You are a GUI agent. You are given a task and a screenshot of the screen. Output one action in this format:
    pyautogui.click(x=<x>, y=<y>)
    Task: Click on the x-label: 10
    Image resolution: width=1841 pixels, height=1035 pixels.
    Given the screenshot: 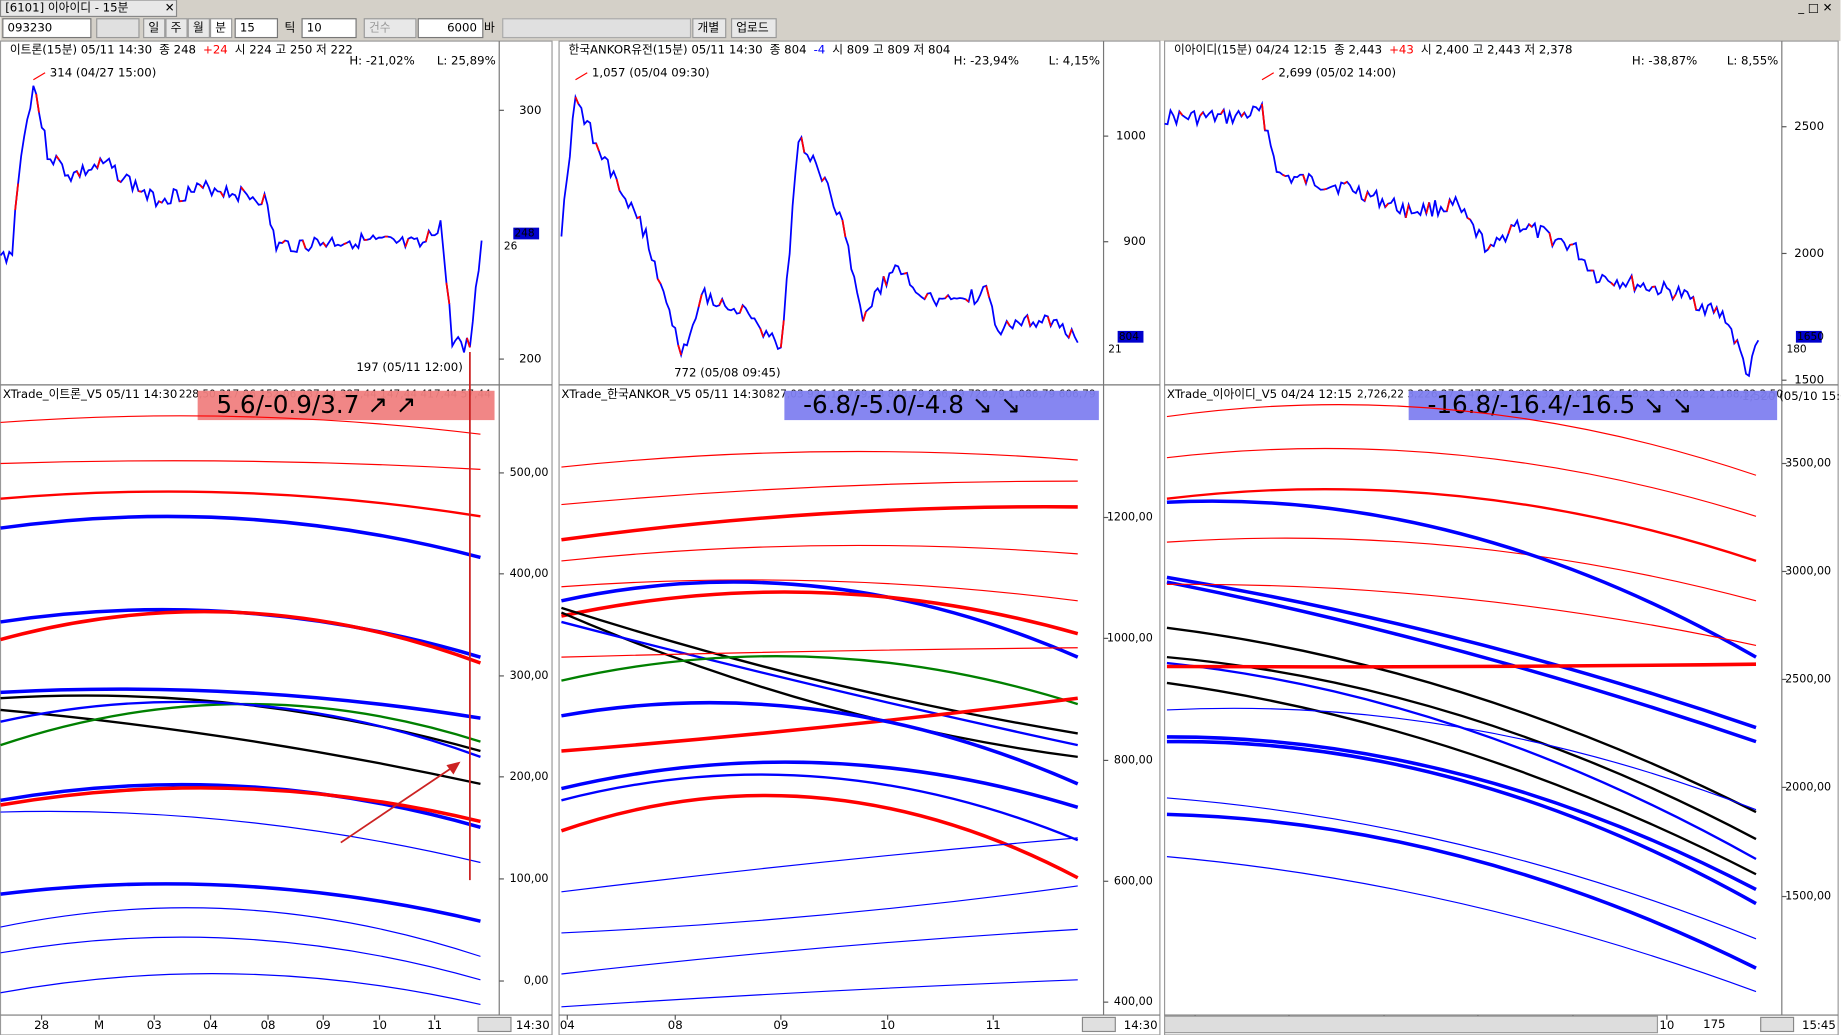 What is the action you would take?
    pyautogui.click(x=379, y=1025)
    